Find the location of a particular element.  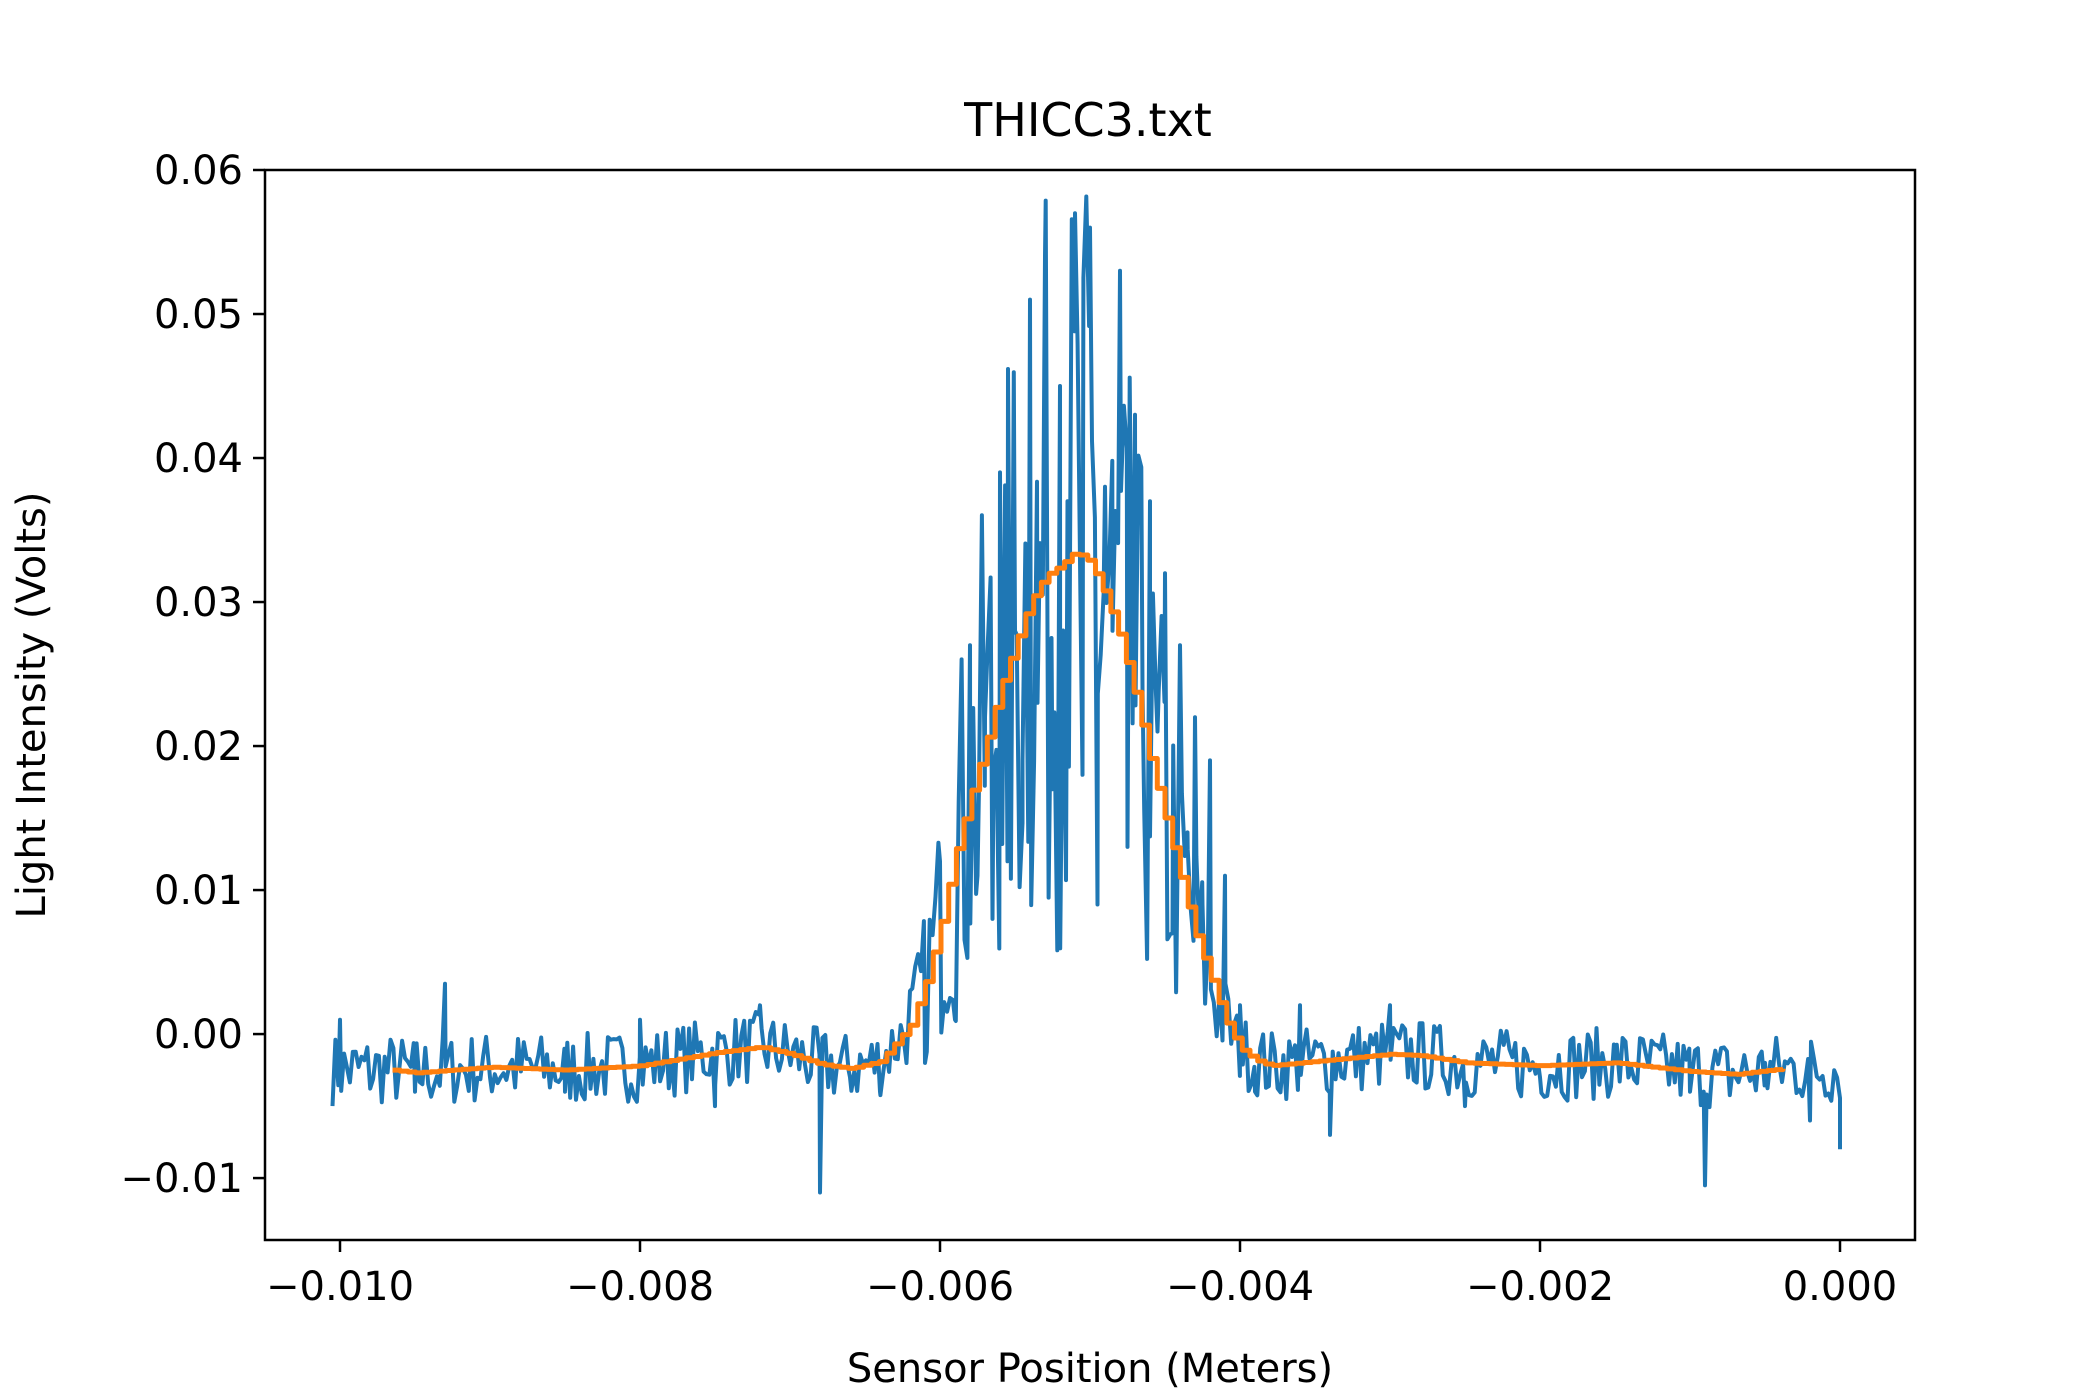

x-axis-label: Sensor Position (Meters) is located at coordinates (1090, 1369).